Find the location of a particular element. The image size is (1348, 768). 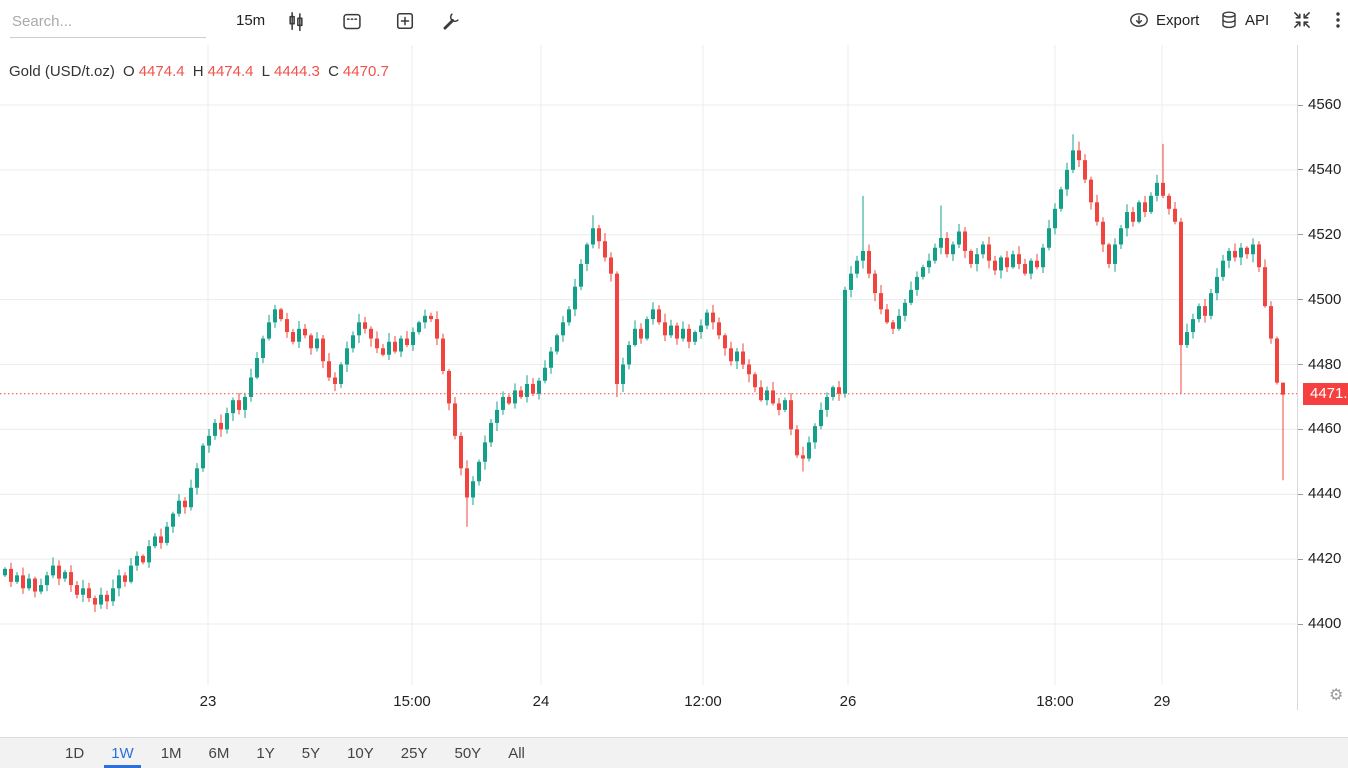

x-axis-label: 24 is located at coordinates (541, 701).